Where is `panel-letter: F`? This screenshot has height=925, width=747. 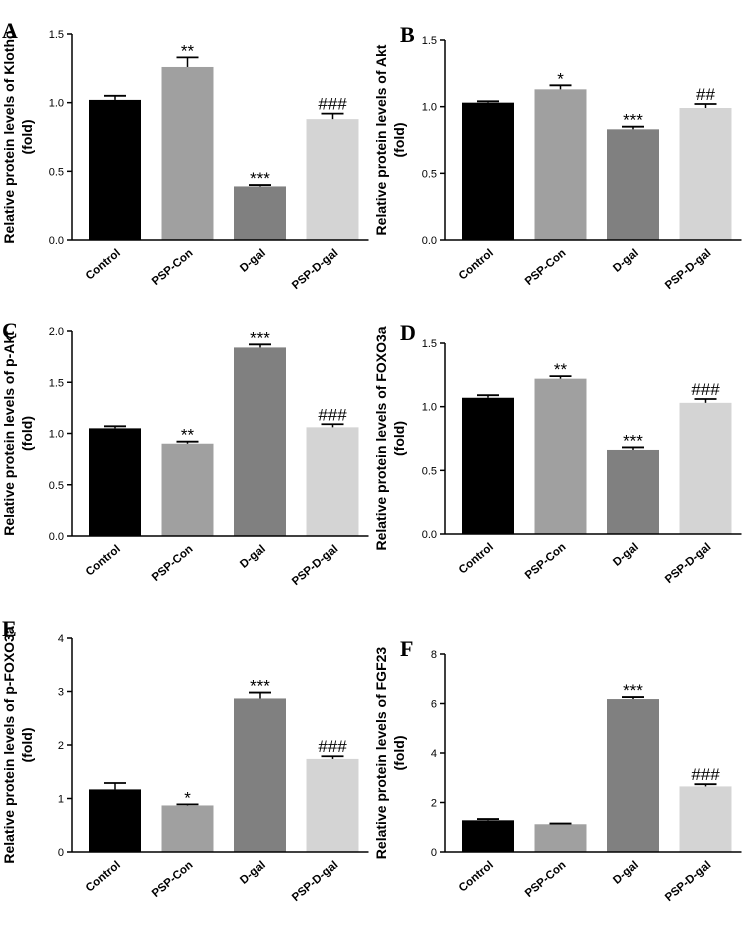
panel-letter: F is located at coordinates (406, 648).